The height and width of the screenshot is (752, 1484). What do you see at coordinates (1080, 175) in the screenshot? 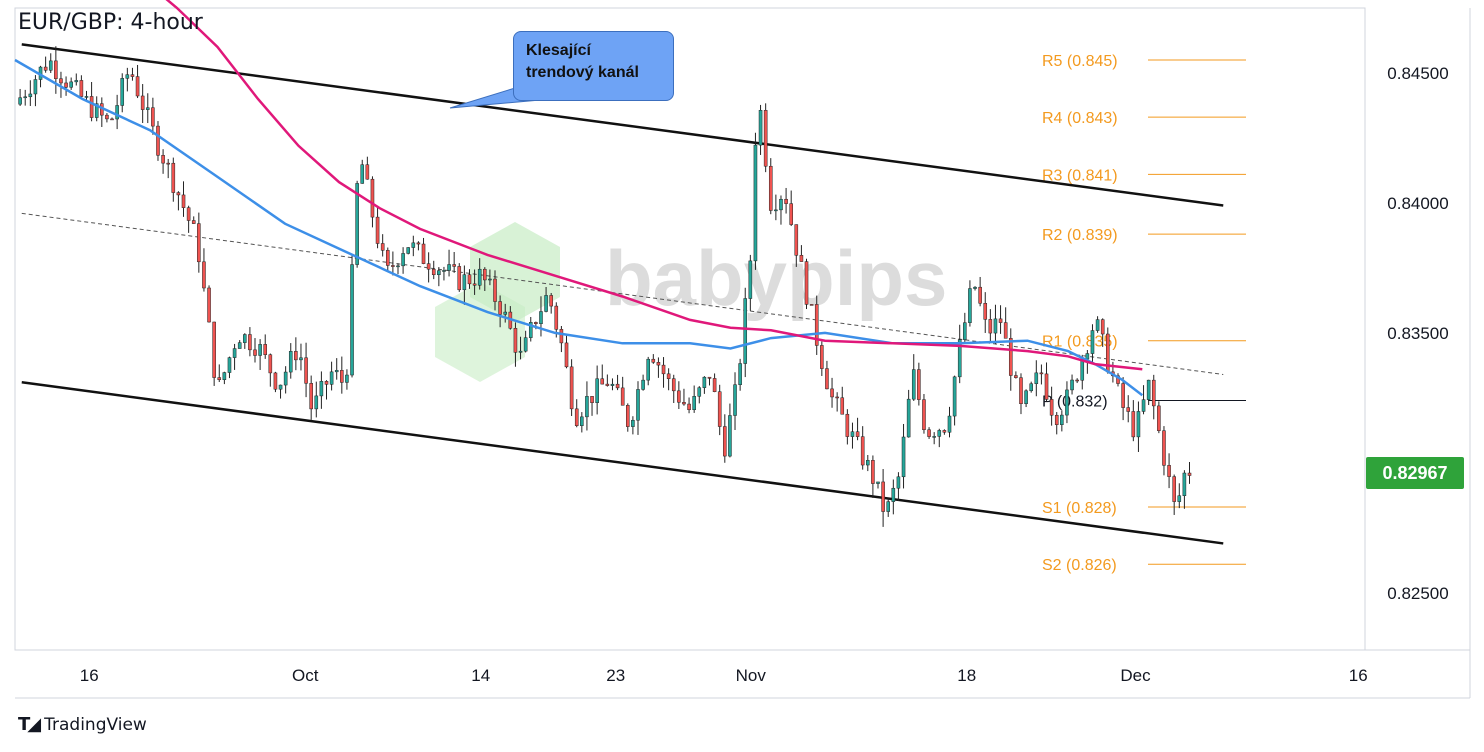
I see `pivot-label-2: R3 (0.841)` at bounding box center [1080, 175].